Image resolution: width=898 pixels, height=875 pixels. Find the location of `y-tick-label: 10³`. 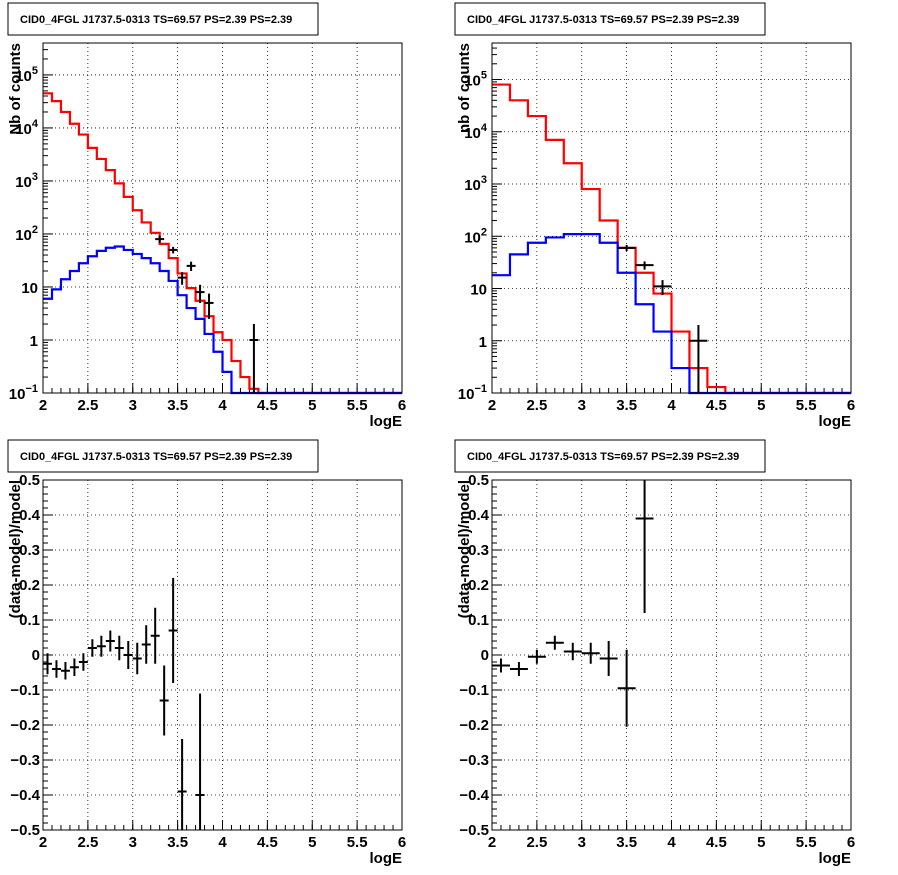

y-tick-label: 10³ is located at coordinates (26, 181).